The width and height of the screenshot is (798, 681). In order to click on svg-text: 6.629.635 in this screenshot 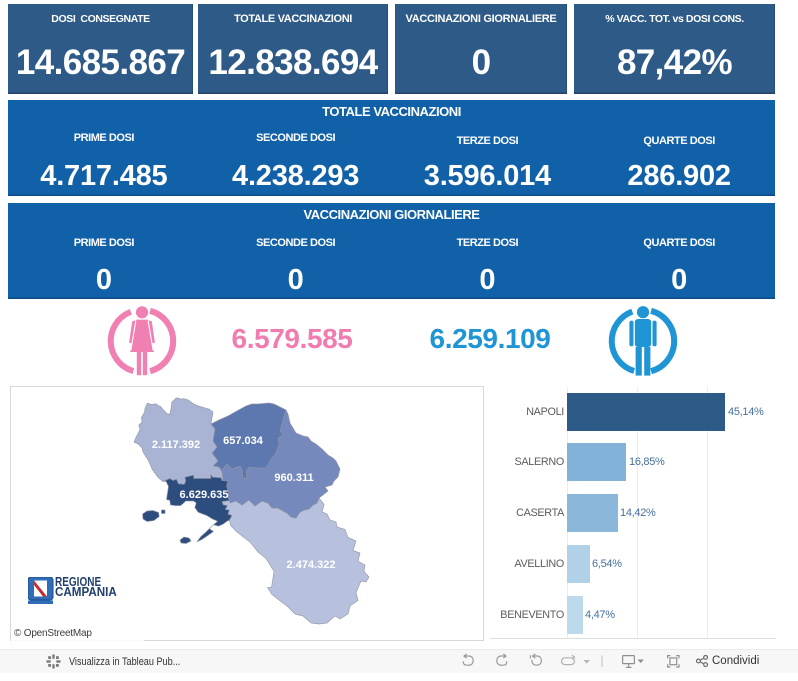, I will do `click(204, 495)`.